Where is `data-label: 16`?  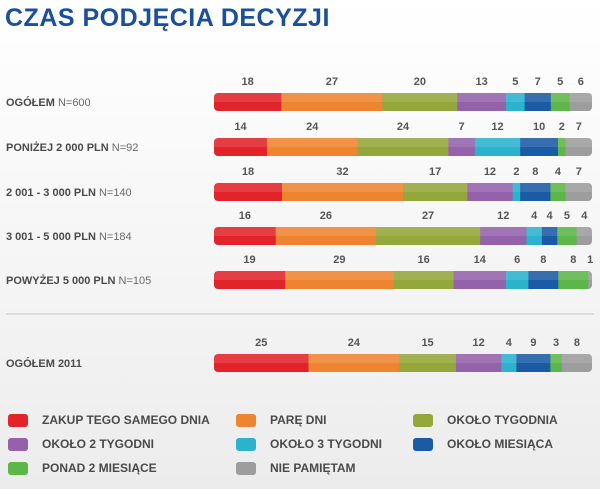
data-label: 16 is located at coordinates (423, 260).